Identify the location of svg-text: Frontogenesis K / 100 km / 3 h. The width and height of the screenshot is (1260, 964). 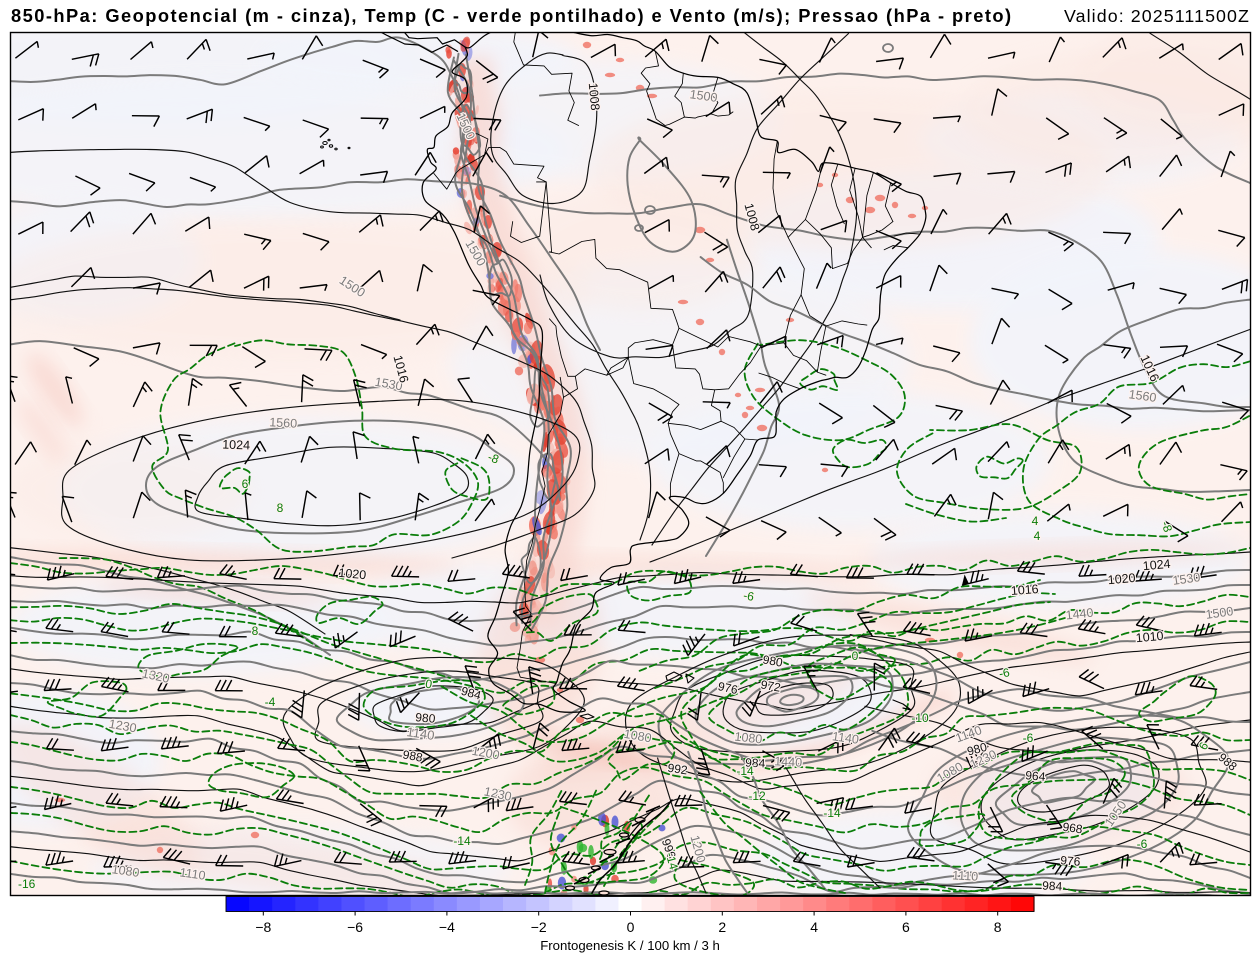
(630, 945).